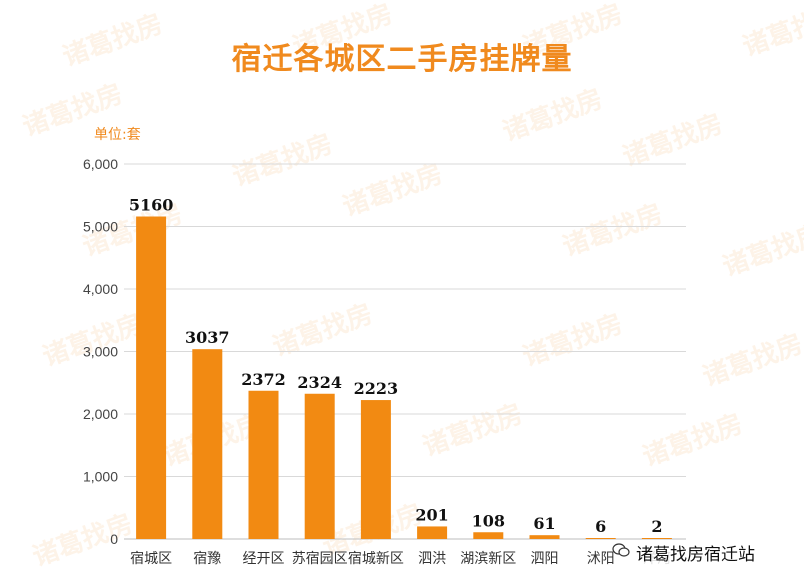  Describe the element at coordinates (544, 523) in the screenshot. I see `data-label: 61` at that location.